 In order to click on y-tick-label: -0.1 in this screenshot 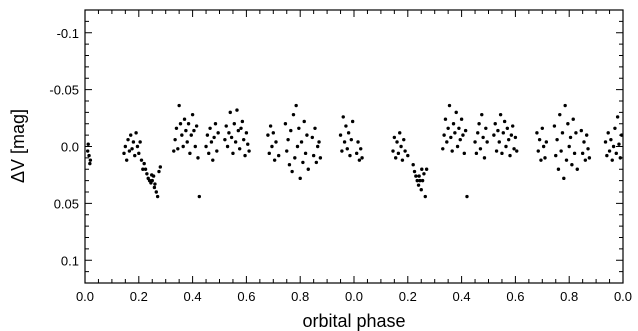, I will do `click(68, 33)`.